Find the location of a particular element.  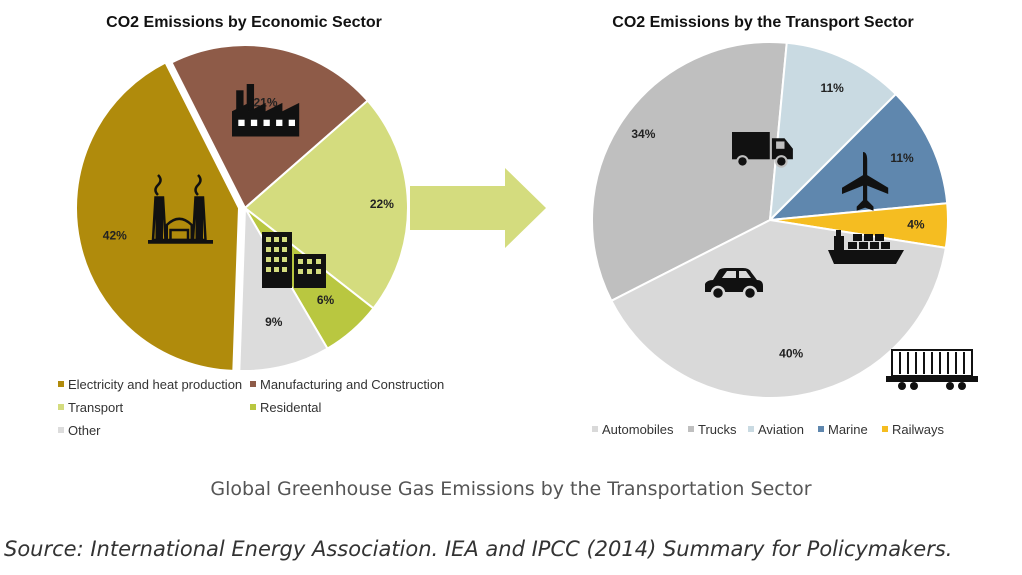

chart-title-economic: CO2 Emissions by Economic Sector is located at coordinates (244, 22).